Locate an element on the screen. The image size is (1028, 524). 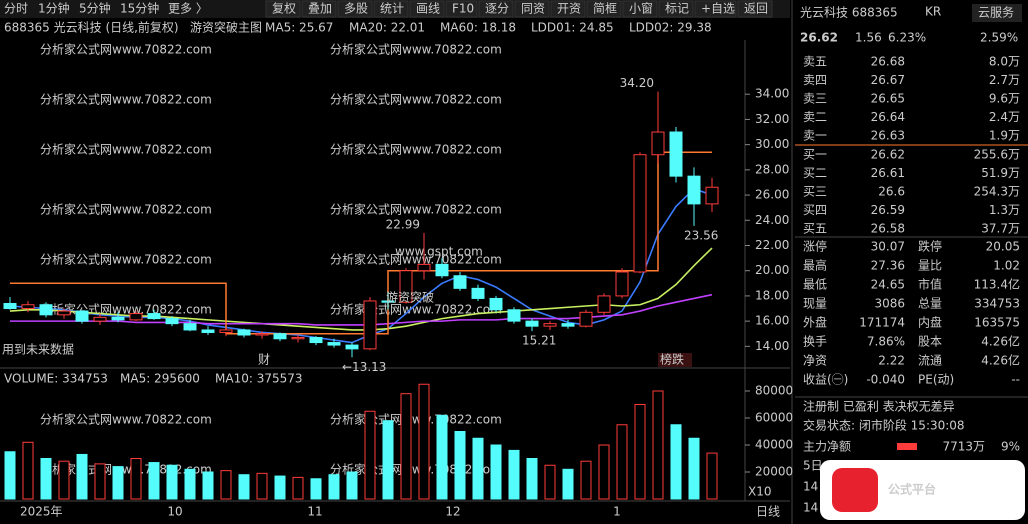
stock-label: 688365 光云科技 (日线,前复权) is located at coordinates (91, 27).